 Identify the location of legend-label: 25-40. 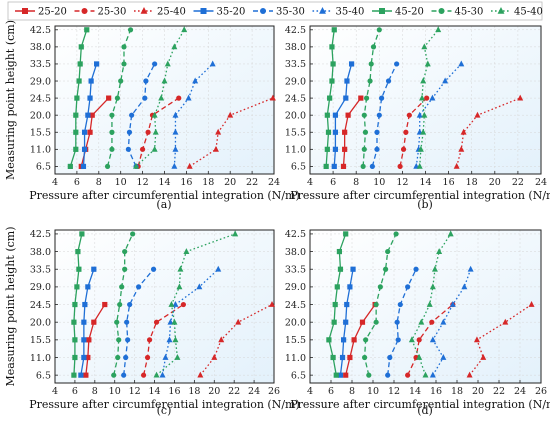
(171, 12).